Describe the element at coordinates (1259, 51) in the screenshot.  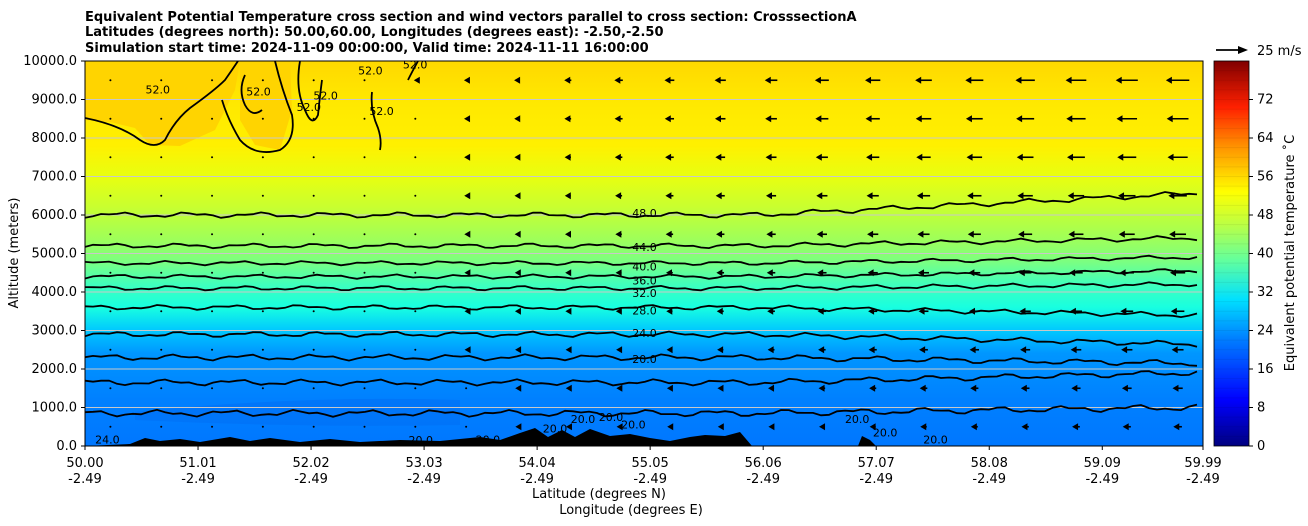
I see `quiver-key: 25 m/s` at that location.